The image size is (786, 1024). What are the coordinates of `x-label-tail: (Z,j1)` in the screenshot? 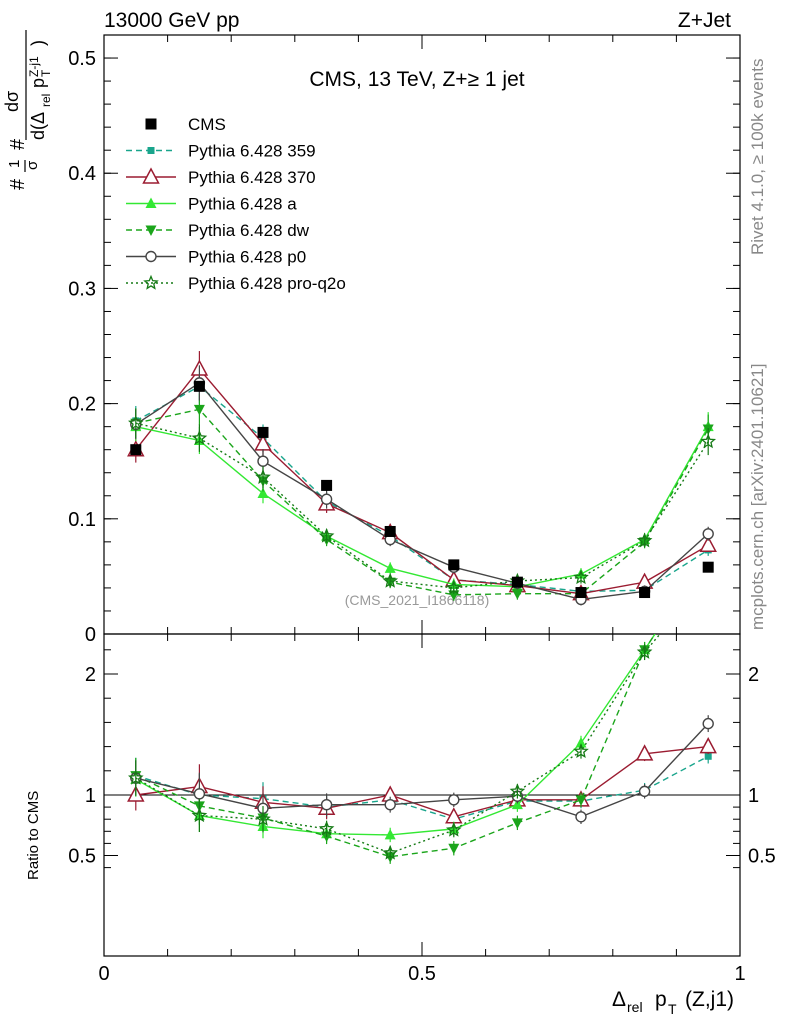 It's located at (709, 999).